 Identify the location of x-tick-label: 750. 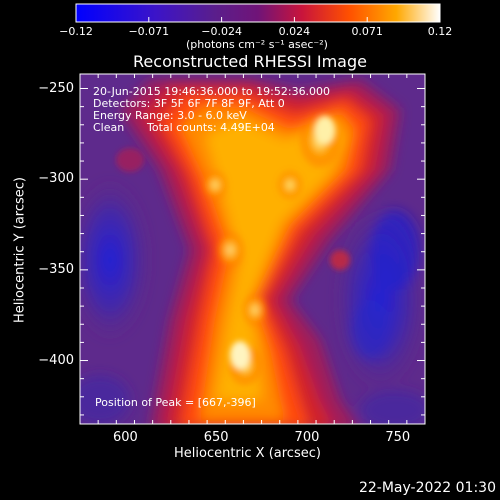
(398, 437).